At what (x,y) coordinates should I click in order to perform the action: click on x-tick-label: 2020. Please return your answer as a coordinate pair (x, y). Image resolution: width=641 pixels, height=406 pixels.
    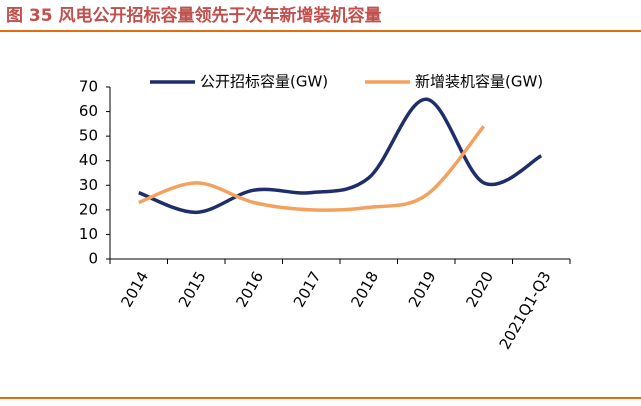
    Looking at the image, I should click on (479, 289).